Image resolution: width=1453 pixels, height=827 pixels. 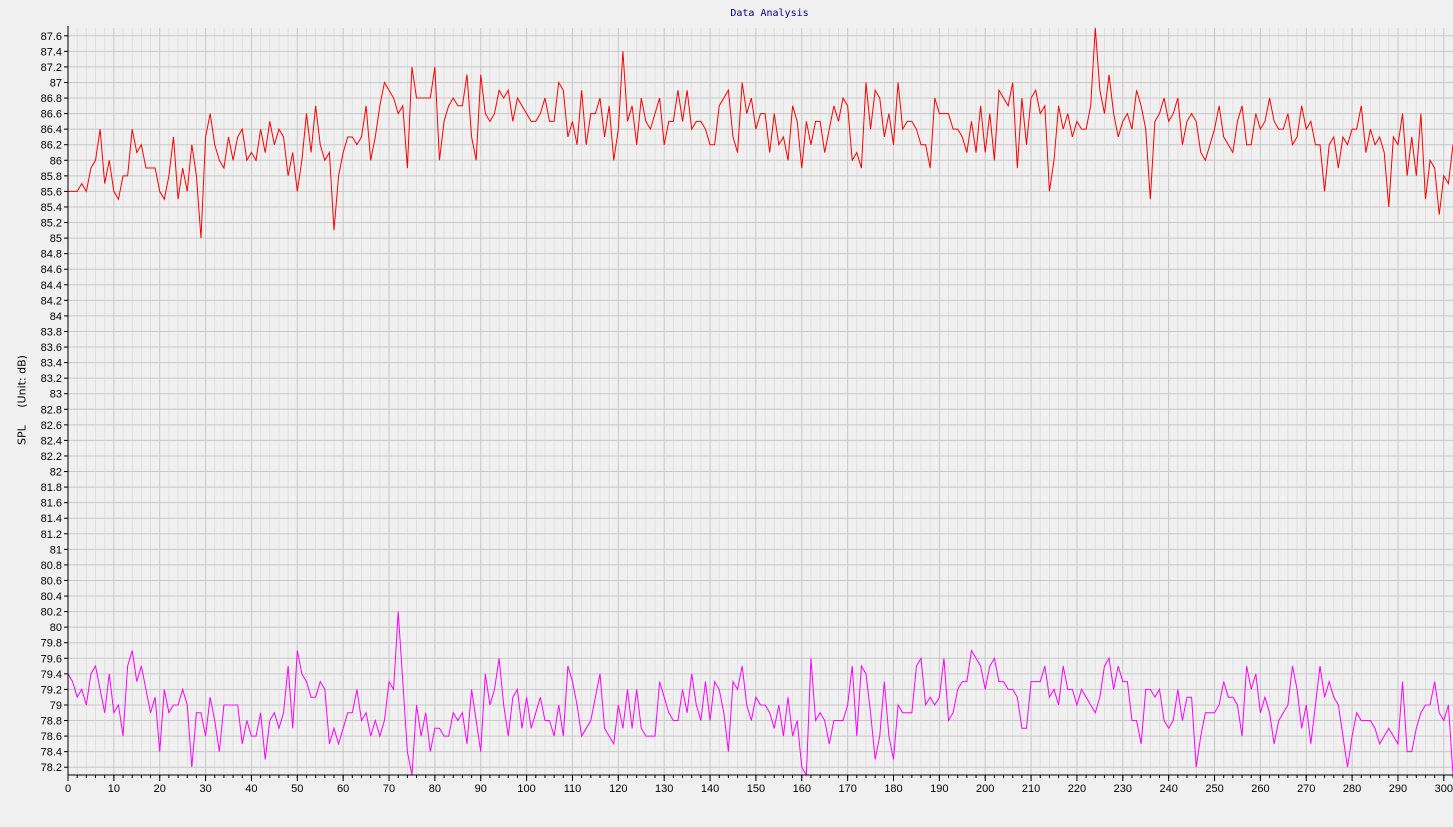 What do you see at coordinates (56, 317) in the screenshot?
I see `y-tick-label: 84` at bounding box center [56, 317].